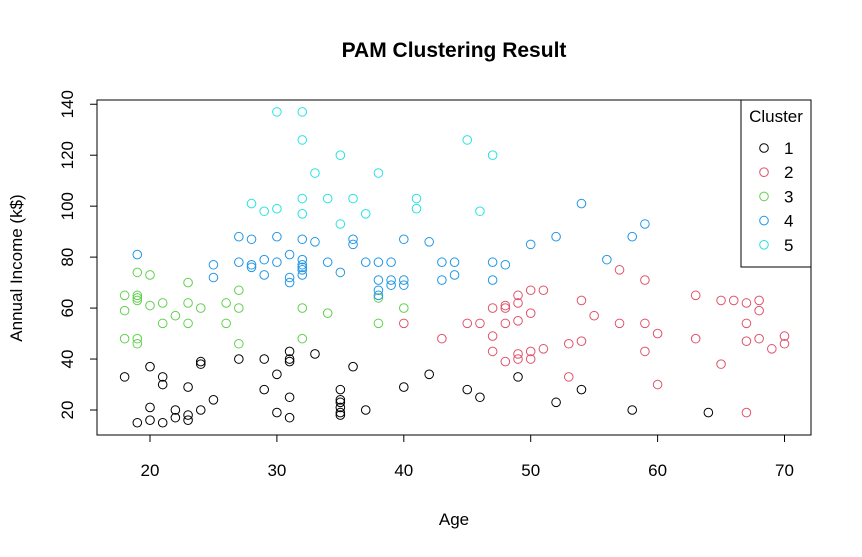 This screenshot has height=557, width=862. What do you see at coordinates (530, 470) in the screenshot?
I see `x-tick-label: 50` at bounding box center [530, 470].